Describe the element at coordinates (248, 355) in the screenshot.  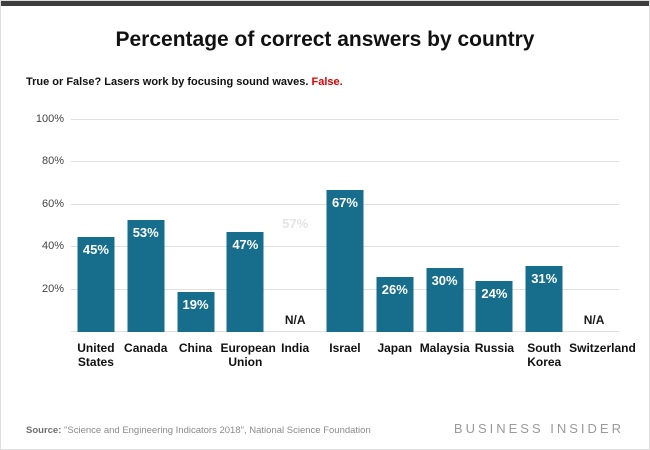
I see `category-label: European Union` at that location.